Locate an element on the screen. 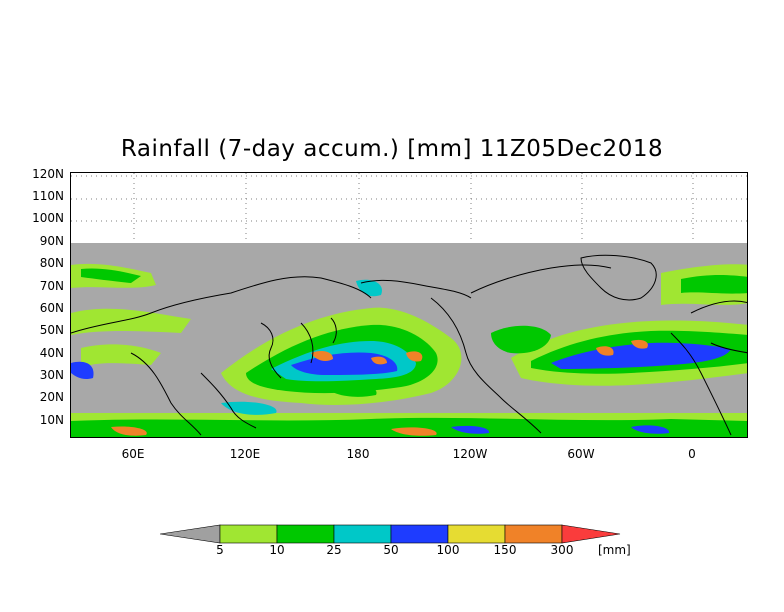 The height and width of the screenshot is (612, 784). colorbar-unit: [mm] is located at coordinates (614, 550).